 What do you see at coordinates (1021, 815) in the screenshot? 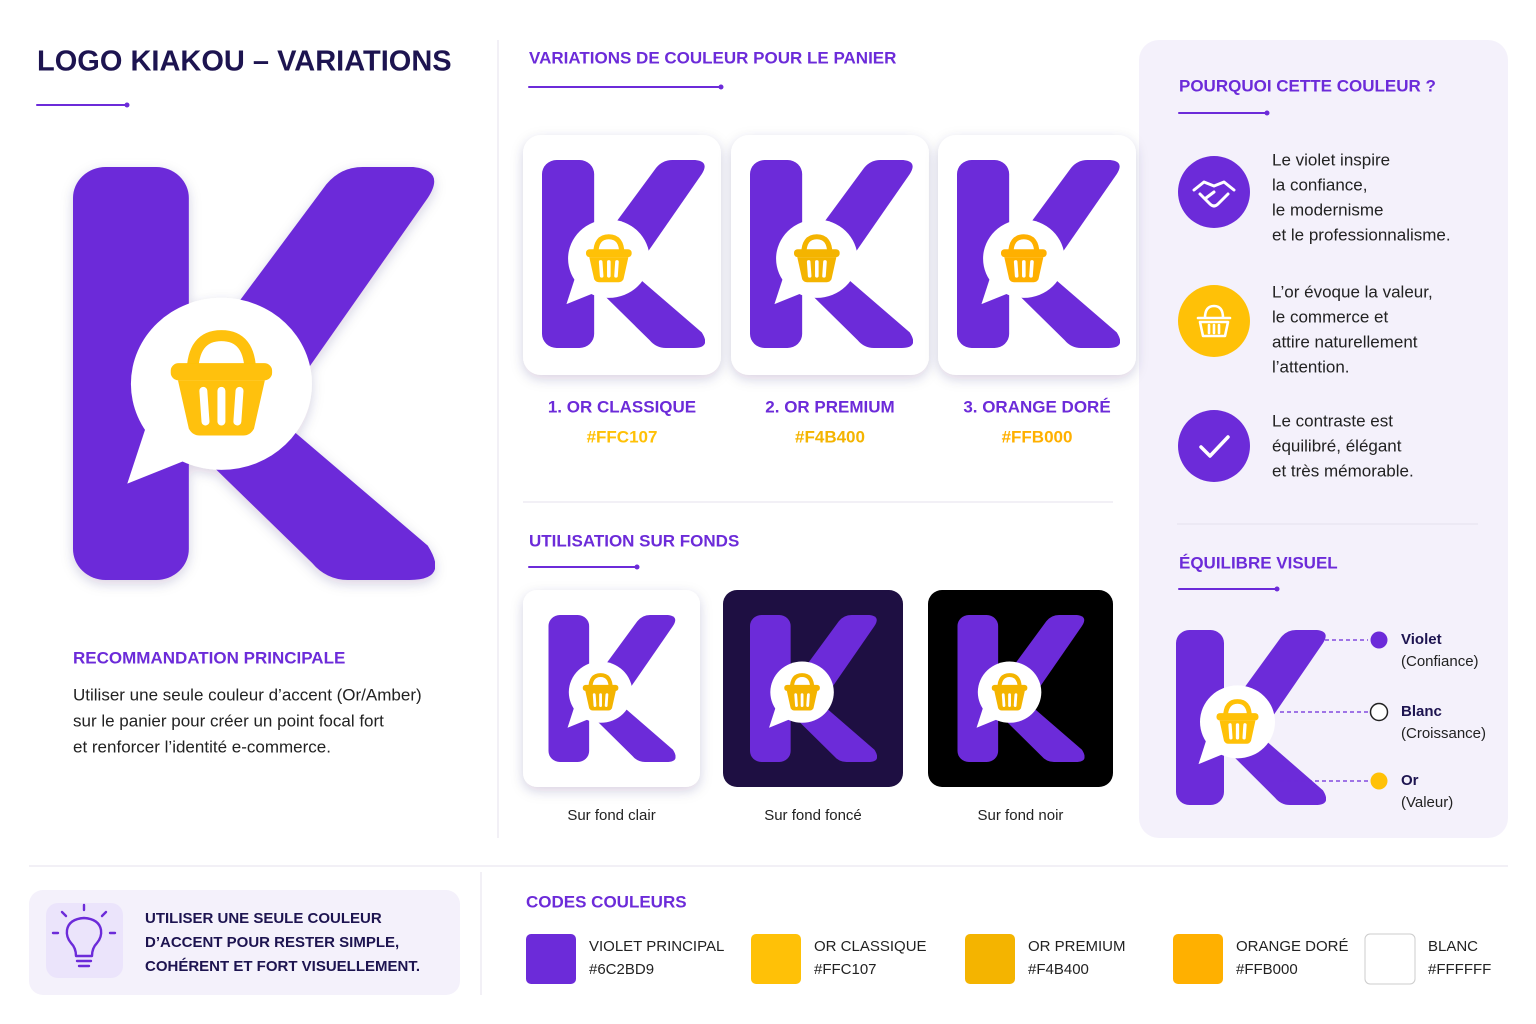
I see `background-label: Sur fond noir` at bounding box center [1021, 815].